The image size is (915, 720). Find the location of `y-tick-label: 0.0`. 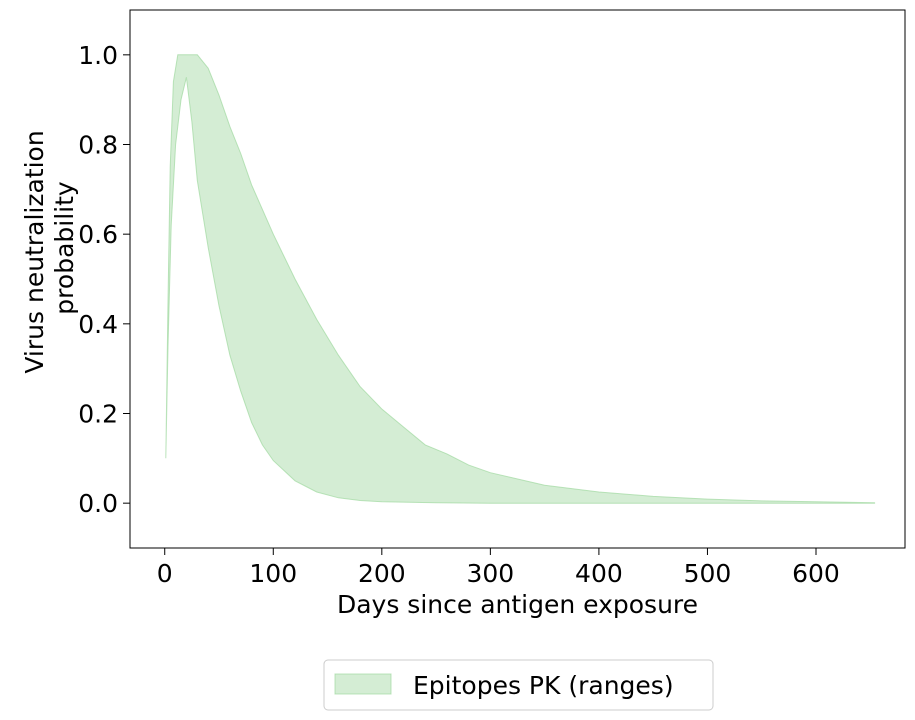

y-tick-label: 0.0 is located at coordinates (98, 503).